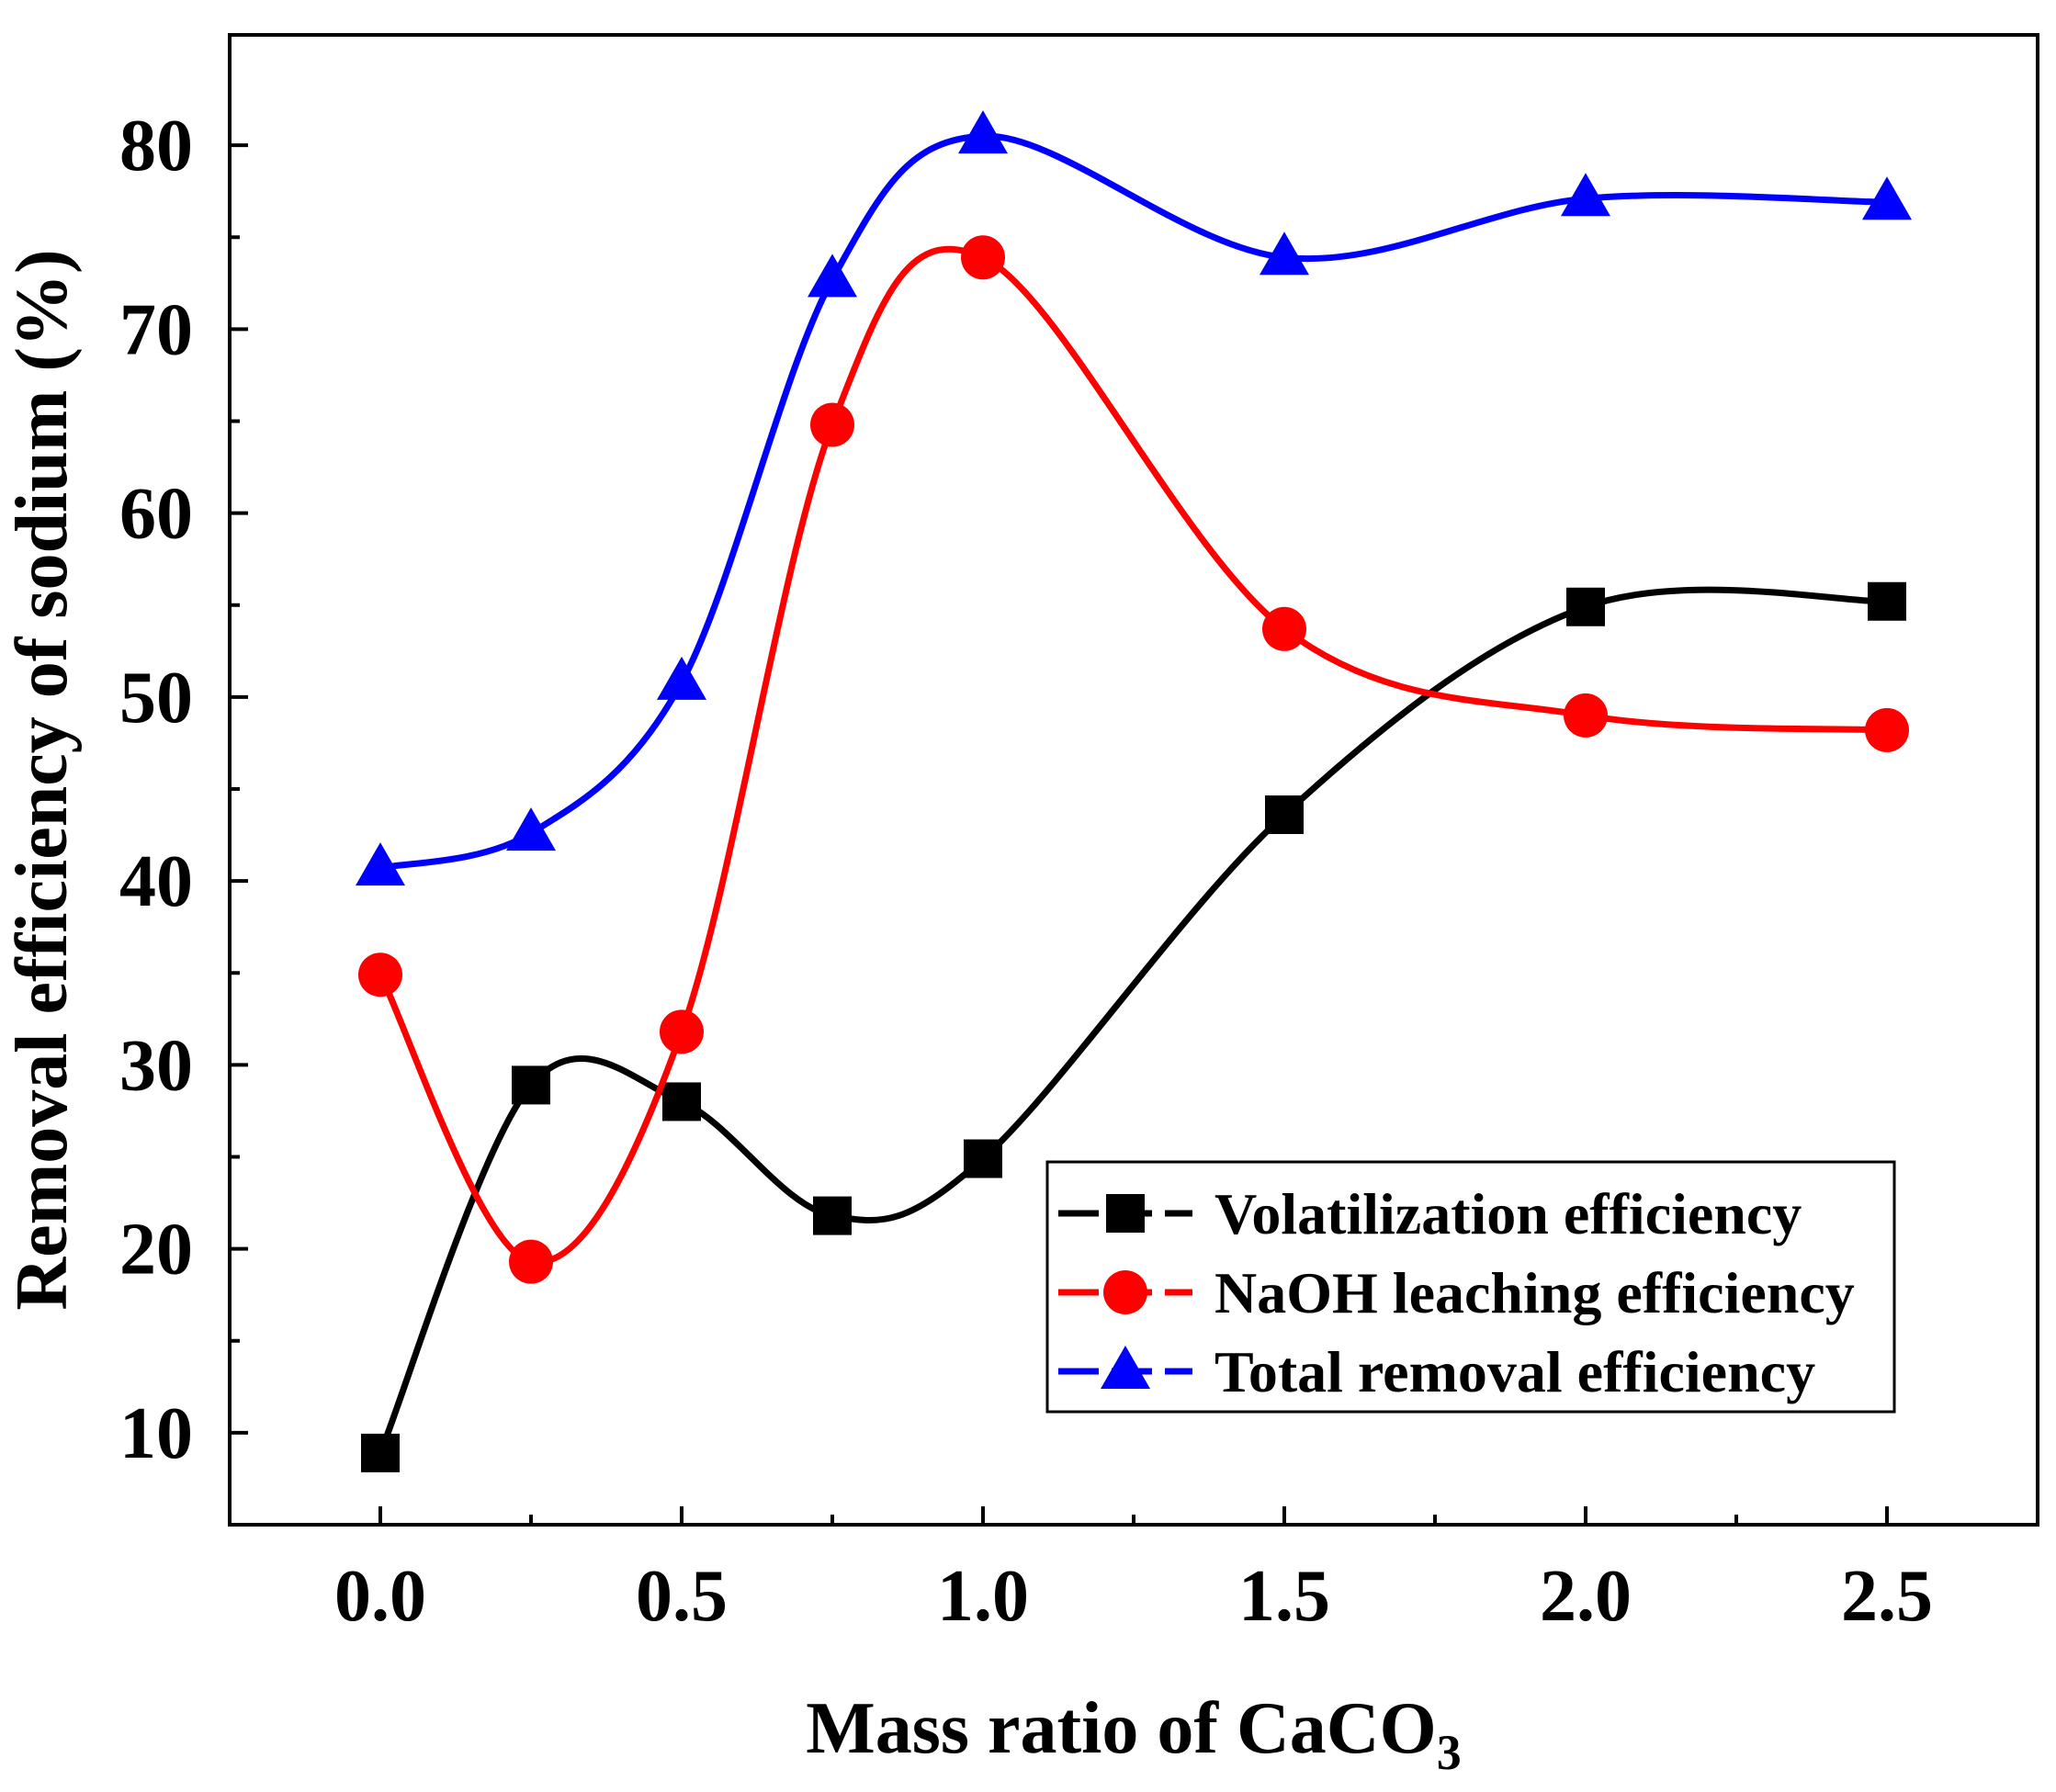 Image resolution: width=2056 pixels, height=1792 pixels. Describe the element at coordinates (42, 779) in the screenshot. I see `y-axis-title: Removal efficiency of sodium (%)` at that location.